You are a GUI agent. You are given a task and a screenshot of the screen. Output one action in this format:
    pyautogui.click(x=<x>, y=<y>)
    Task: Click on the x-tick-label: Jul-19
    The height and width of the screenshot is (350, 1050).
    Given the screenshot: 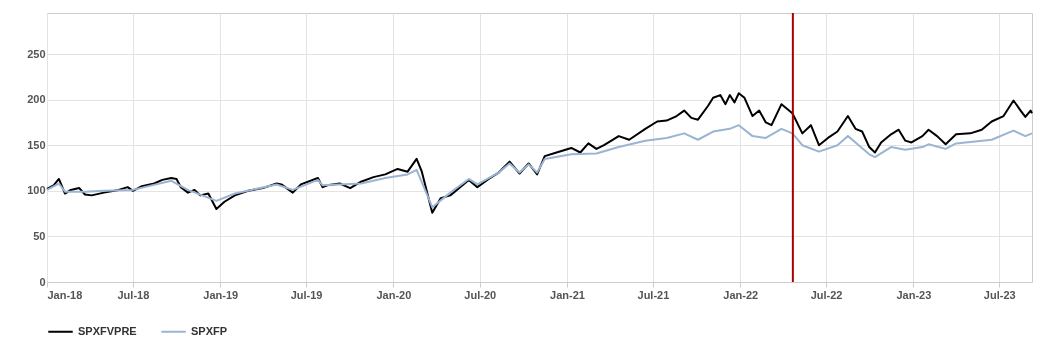 What is the action you would take?
    pyautogui.click(x=306, y=294)
    